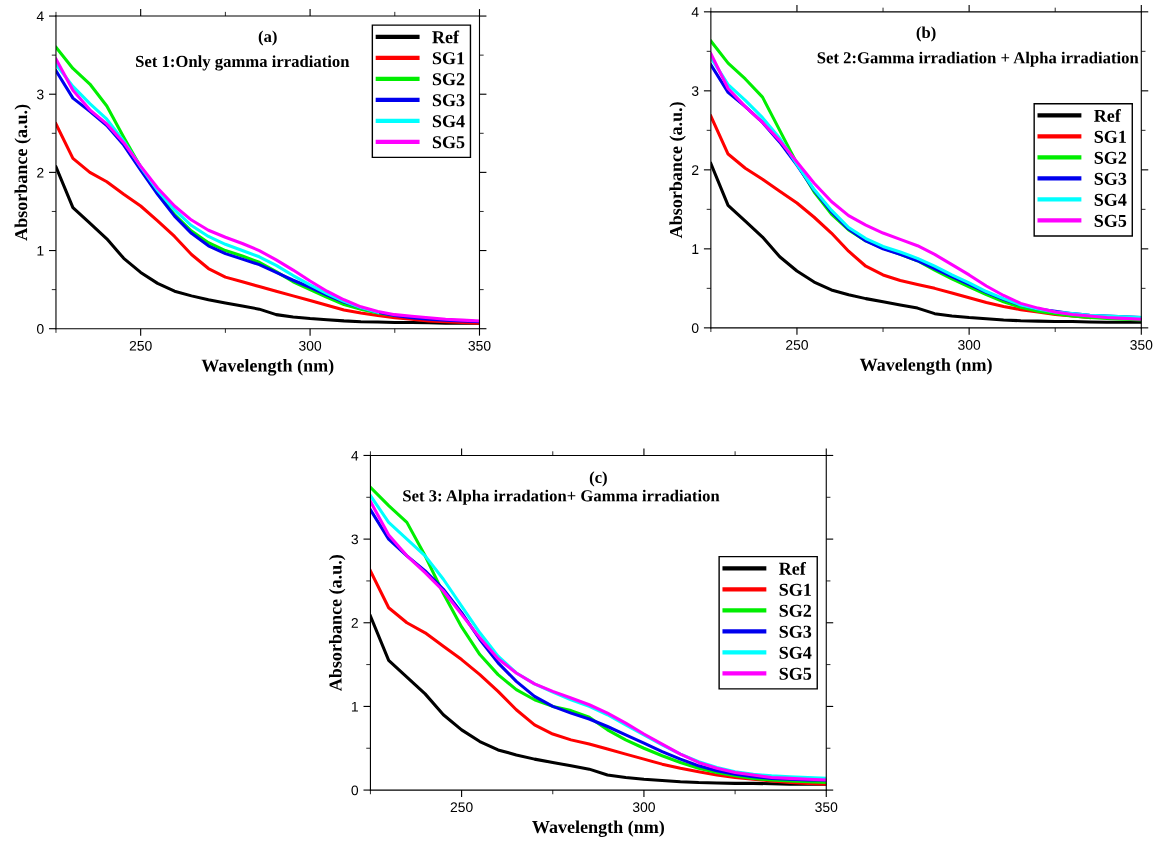 This screenshot has height=845, width=1154. I want to click on text: (b), so click(926, 34).